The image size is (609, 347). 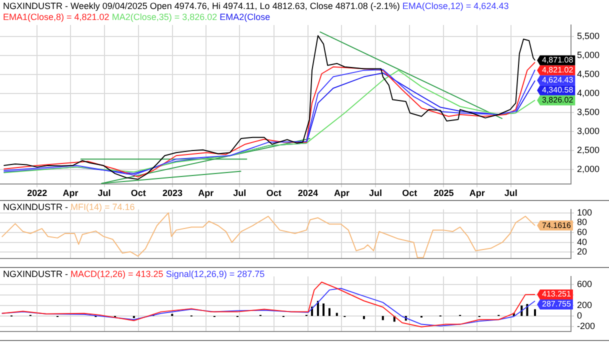 What do you see at coordinates (172, 193) in the screenshot?
I see `x-tick-label: 2023` at bounding box center [172, 193].